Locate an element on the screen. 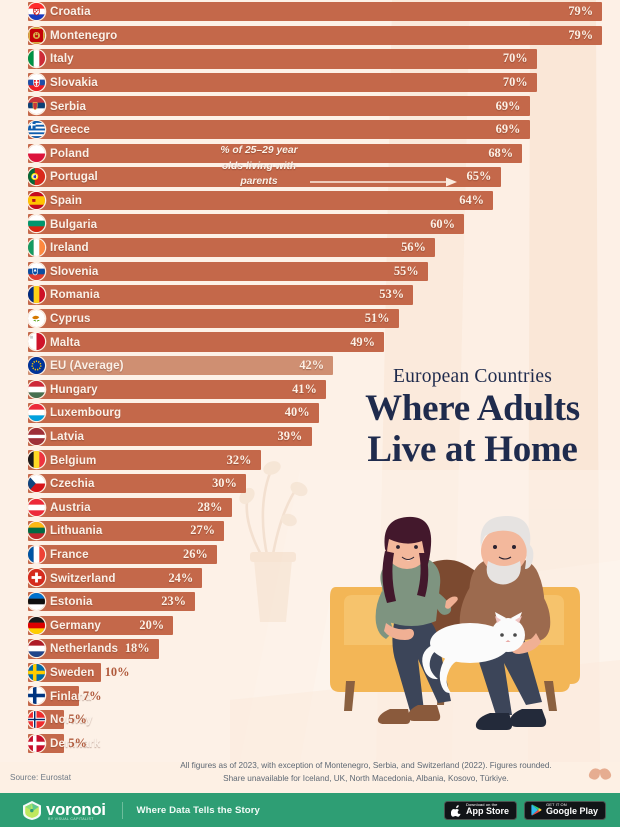  bar-lithuania is located at coordinates (126, 531).